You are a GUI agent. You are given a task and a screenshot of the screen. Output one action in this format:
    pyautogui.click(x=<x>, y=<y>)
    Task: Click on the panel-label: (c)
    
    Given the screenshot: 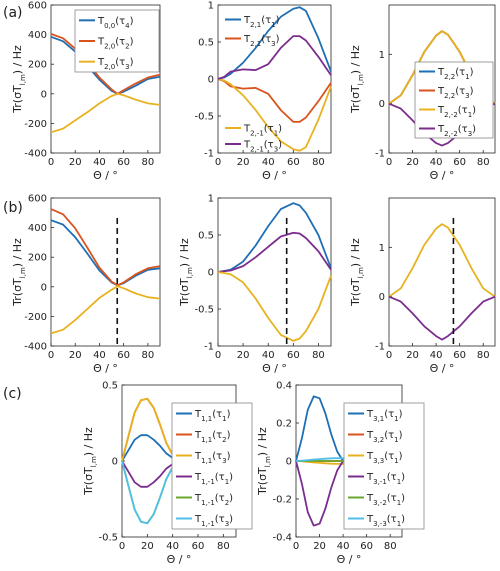 What is the action you would take?
    pyautogui.click(x=12, y=394)
    